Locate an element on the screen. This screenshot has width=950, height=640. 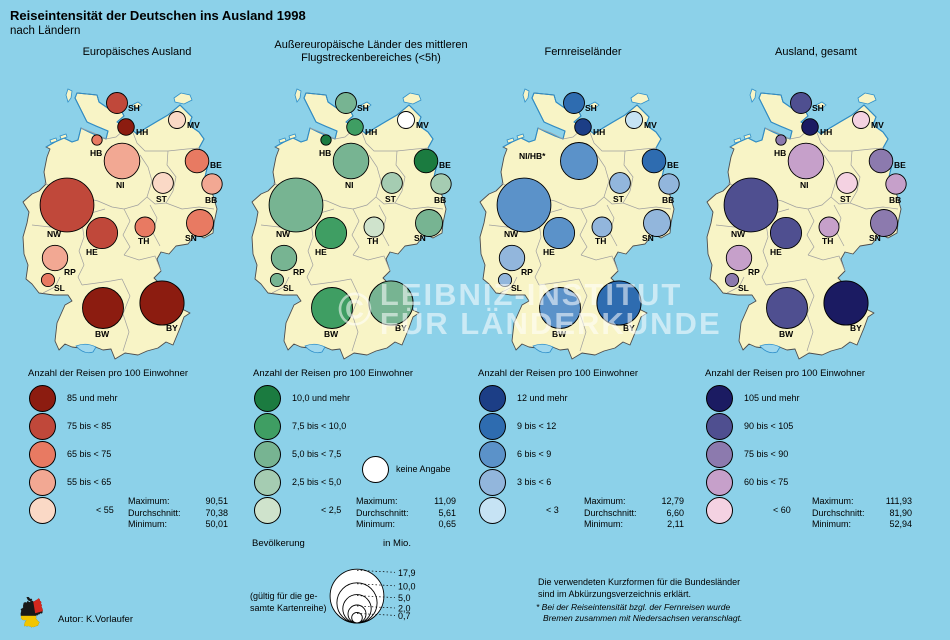
aussereuropaeische-laender-legend-label-1: 7,5 bis < 10,0 is located at coordinates (319, 426).